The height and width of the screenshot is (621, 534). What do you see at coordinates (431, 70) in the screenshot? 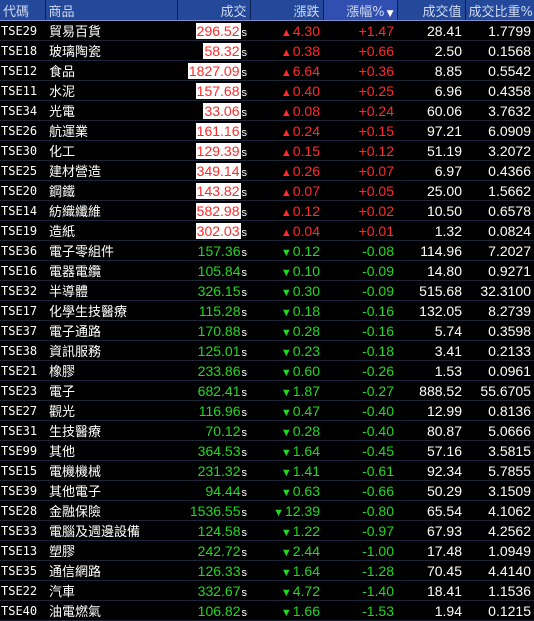
I see `volume-cell: 8.85` at bounding box center [431, 70].